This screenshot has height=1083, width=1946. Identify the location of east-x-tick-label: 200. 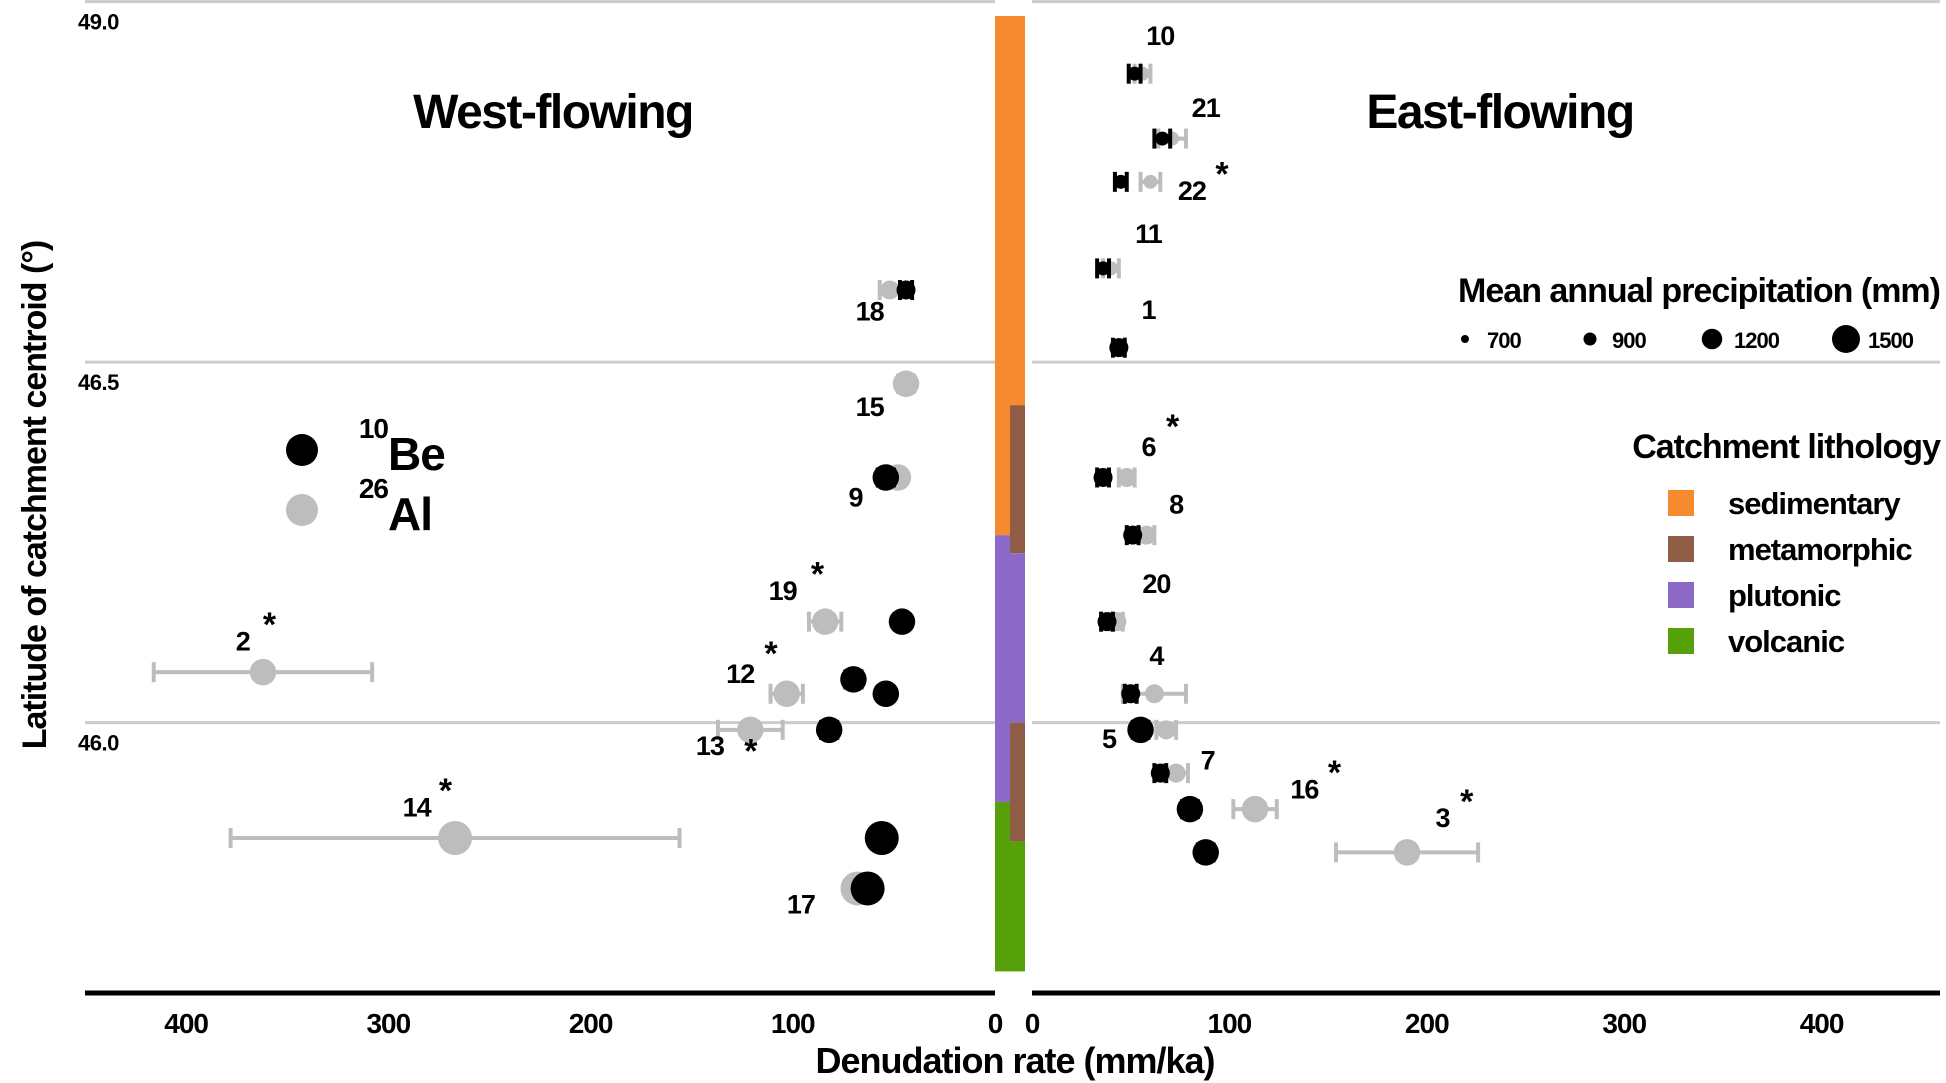
(1427, 1023).